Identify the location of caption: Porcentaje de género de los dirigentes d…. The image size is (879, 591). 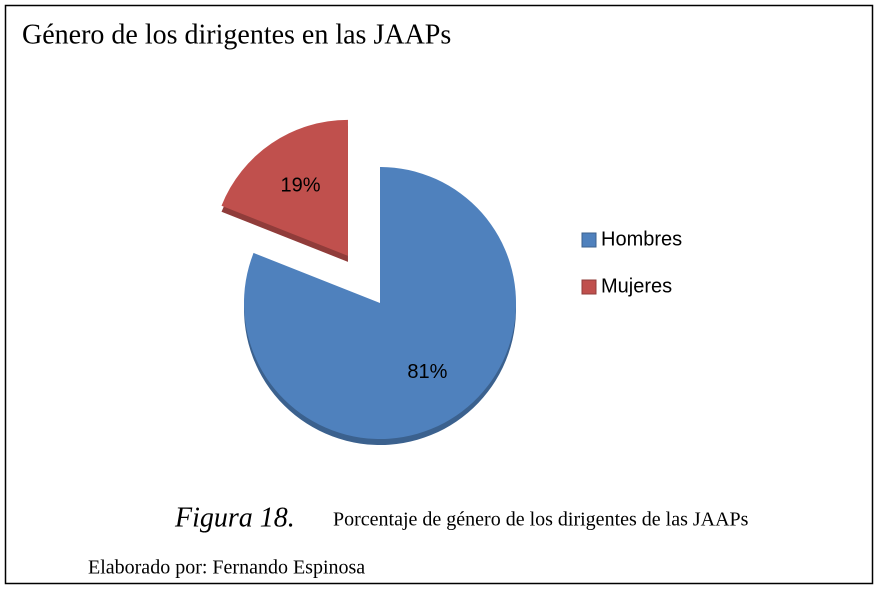
(541, 520).